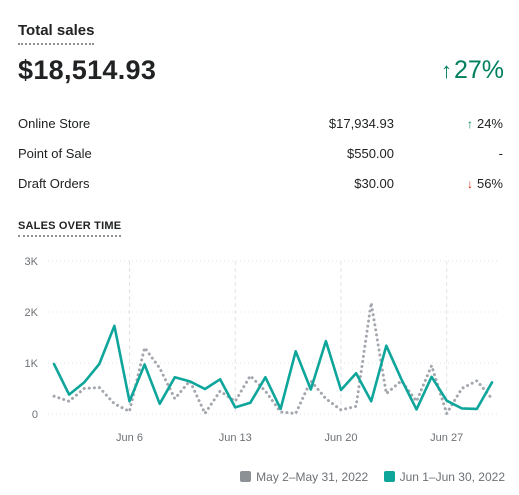  Describe the element at coordinates (361, 123) in the screenshot. I see `channel-value: $17,934.93` at that location.